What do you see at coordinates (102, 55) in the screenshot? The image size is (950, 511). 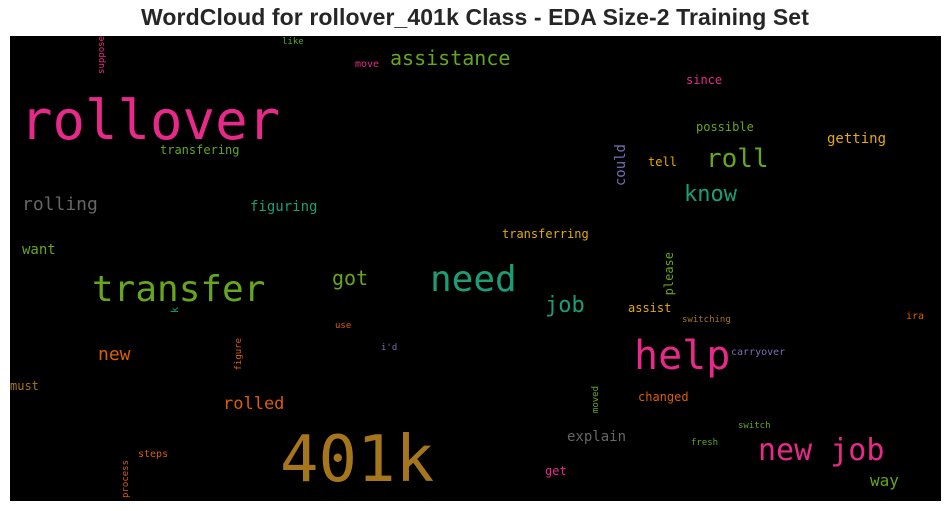 I see `word: suppose` at bounding box center [102, 55].